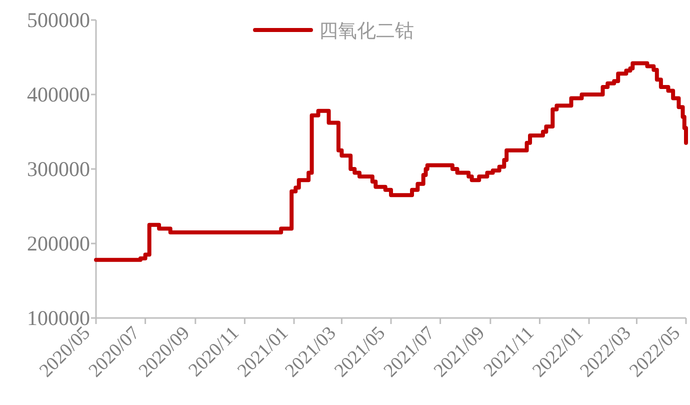  Describe the element at coordinates (366, 31) in the screenshot. I see `legend-label: 四氧化二钴` at that location.